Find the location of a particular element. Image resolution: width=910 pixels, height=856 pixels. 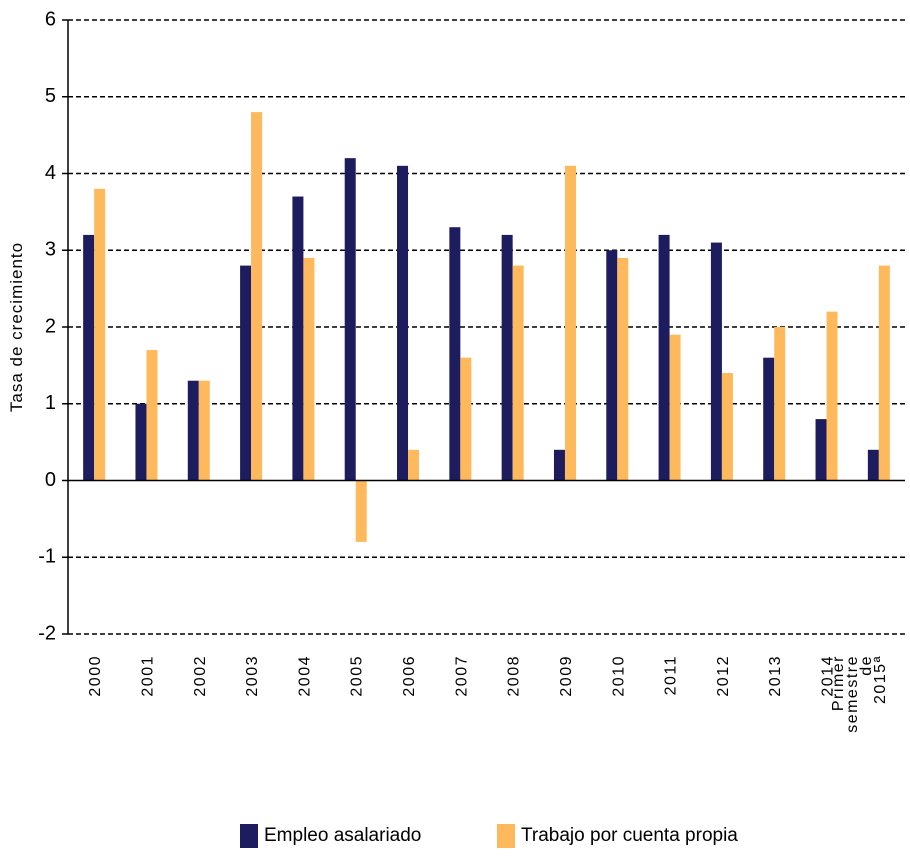

y-tick-label: 6 is located at coordinates (50, 19).